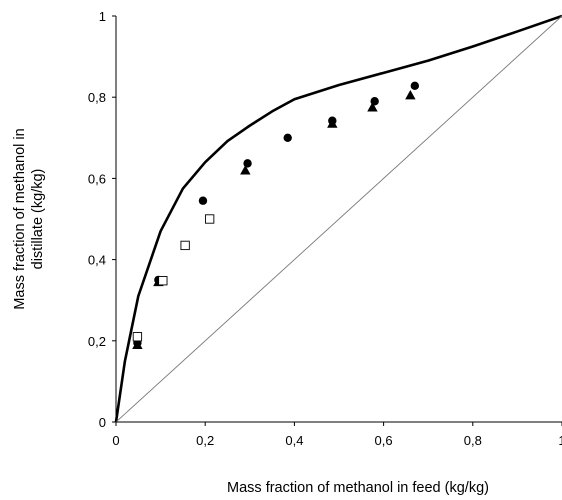  I want to click on x-tick-label: 0,2, so click(205, 440).